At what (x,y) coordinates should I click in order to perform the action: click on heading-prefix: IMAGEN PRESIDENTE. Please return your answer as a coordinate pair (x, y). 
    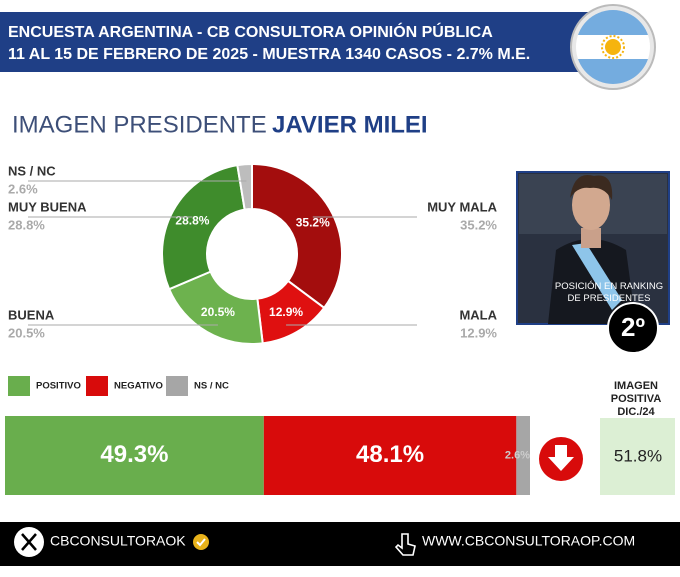
    Looking at the image, I should click on (139, 124).